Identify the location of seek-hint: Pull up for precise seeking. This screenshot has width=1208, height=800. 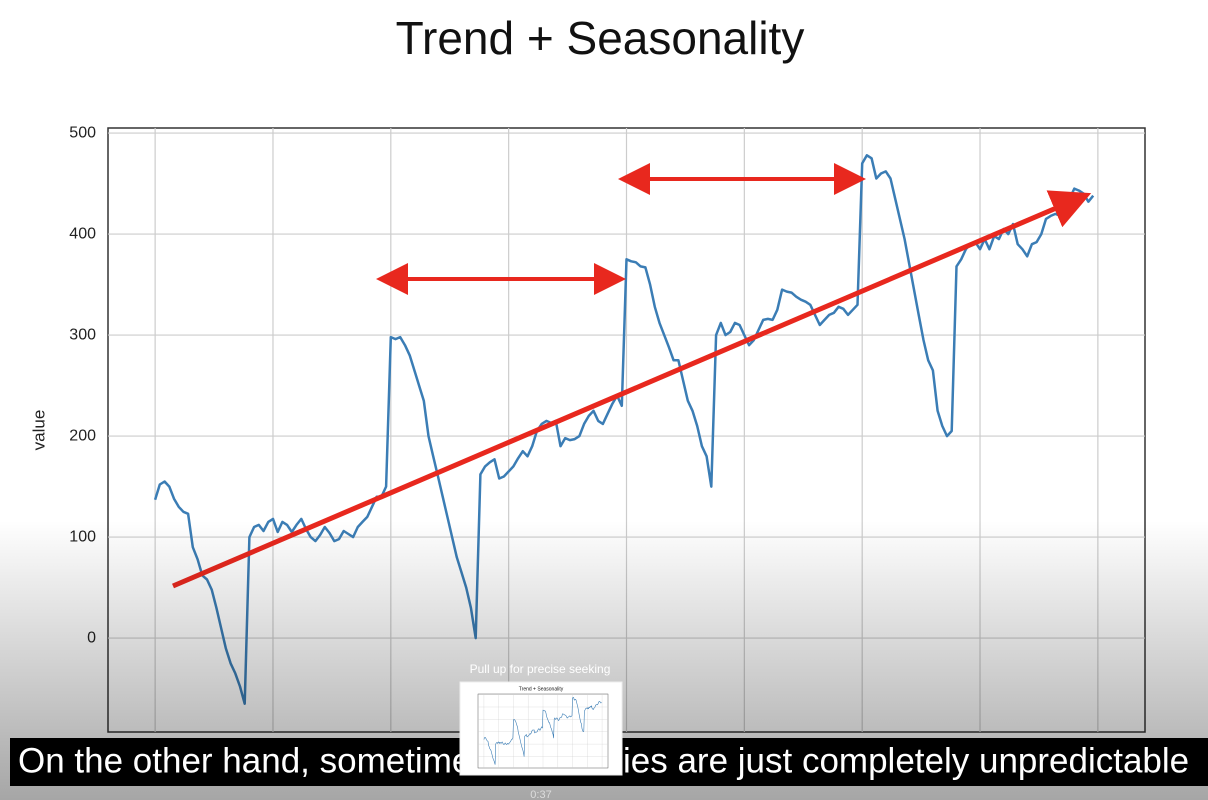
(540, 669).